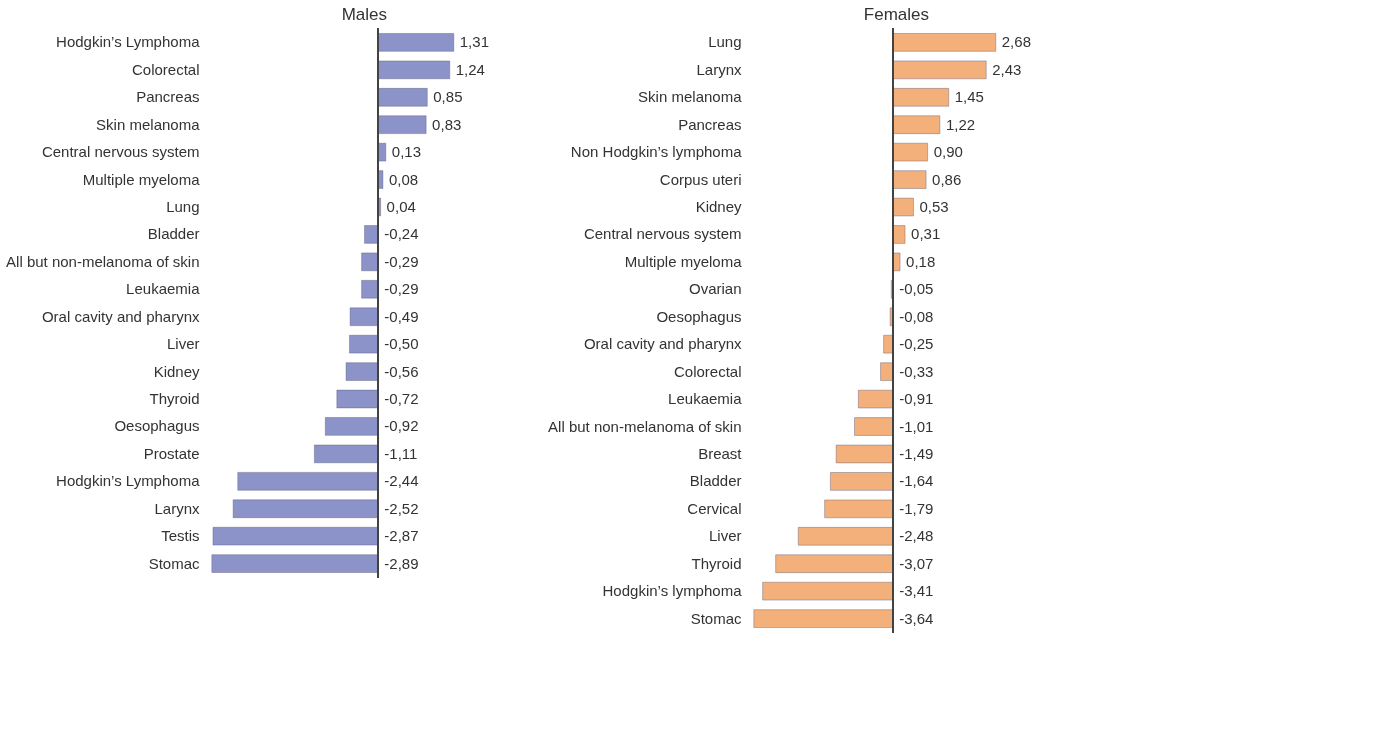  What do you see at coordinates (916, 399) in the screenshot?
I see `data-label: -0,91` at bounding box center [916, 399].